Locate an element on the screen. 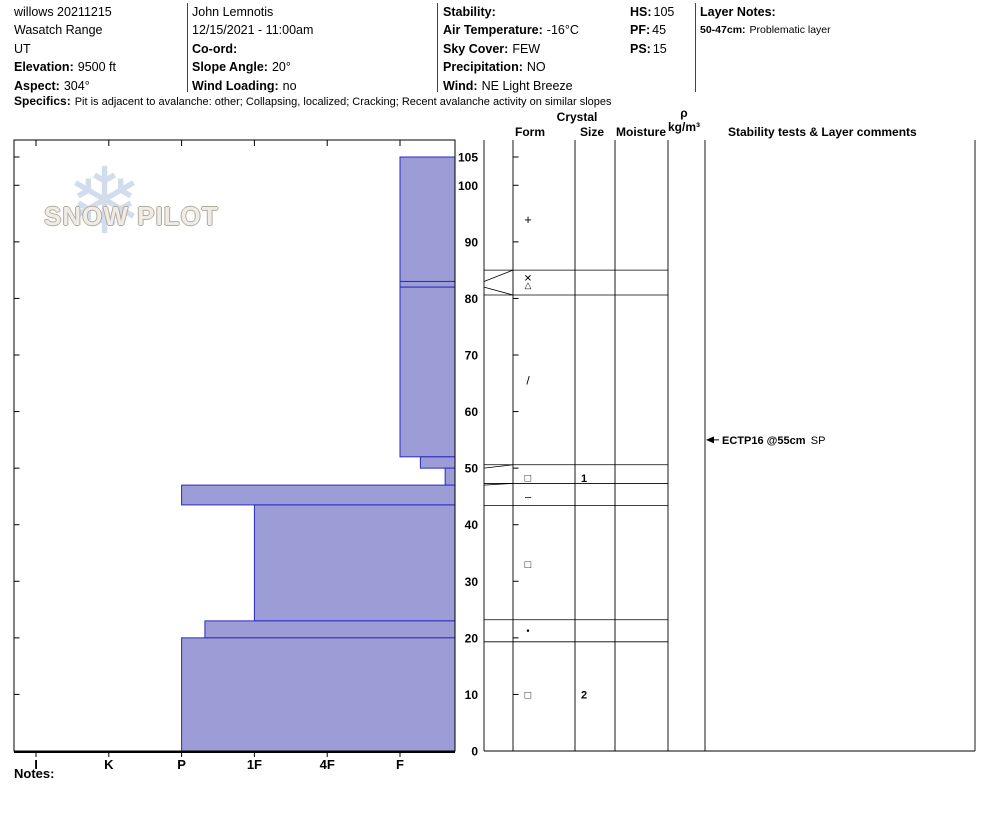 The height and width of the screenshot is (840, 994). hs-value: 105 is located at coordinates (664, 12).